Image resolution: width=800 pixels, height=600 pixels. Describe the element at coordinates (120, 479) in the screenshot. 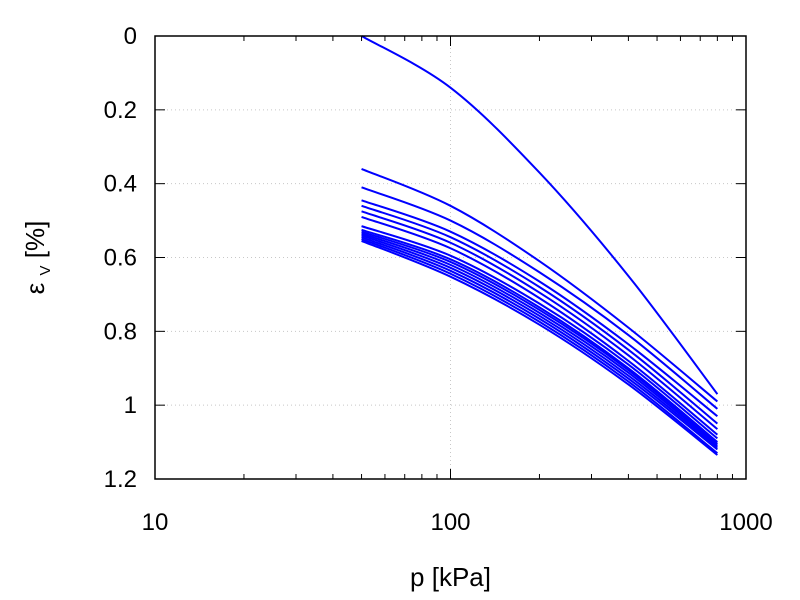

I see `y-tick-label: 1.2` at that location.